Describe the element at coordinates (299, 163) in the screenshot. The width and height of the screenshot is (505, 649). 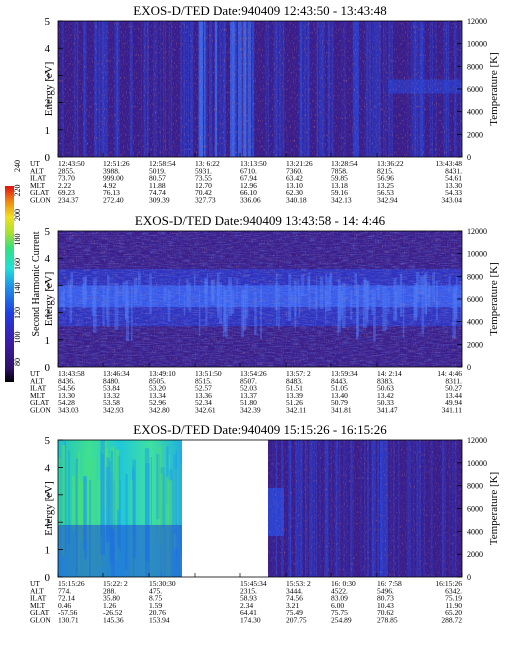
I see `ephemeris-value: 13:21:26` at that location.